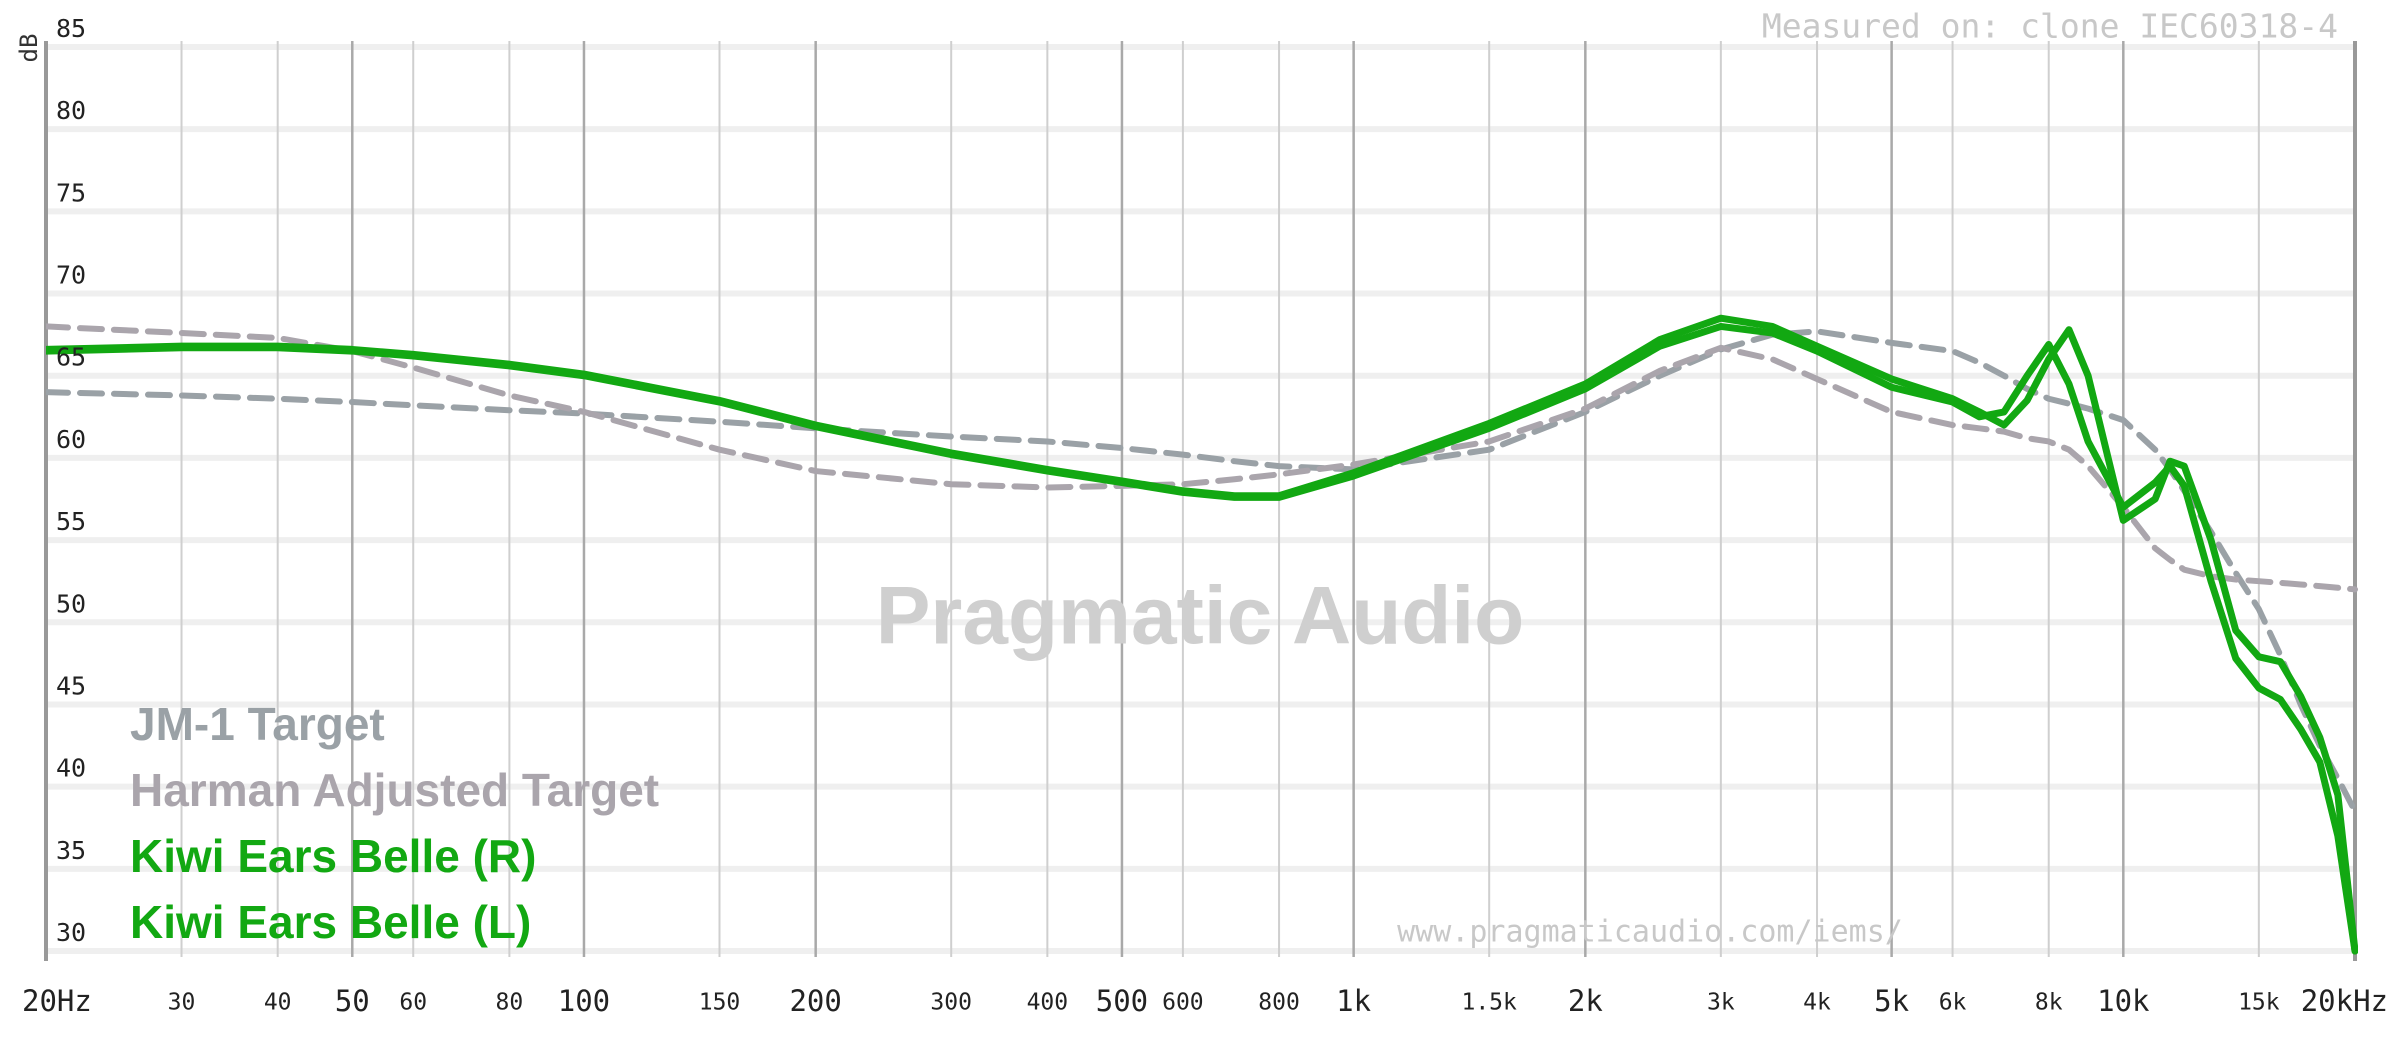 Image resolution: width=2400 pixels, height=1038 pixels. I want to click on x-tick-label: 50, so click(352, 1001).